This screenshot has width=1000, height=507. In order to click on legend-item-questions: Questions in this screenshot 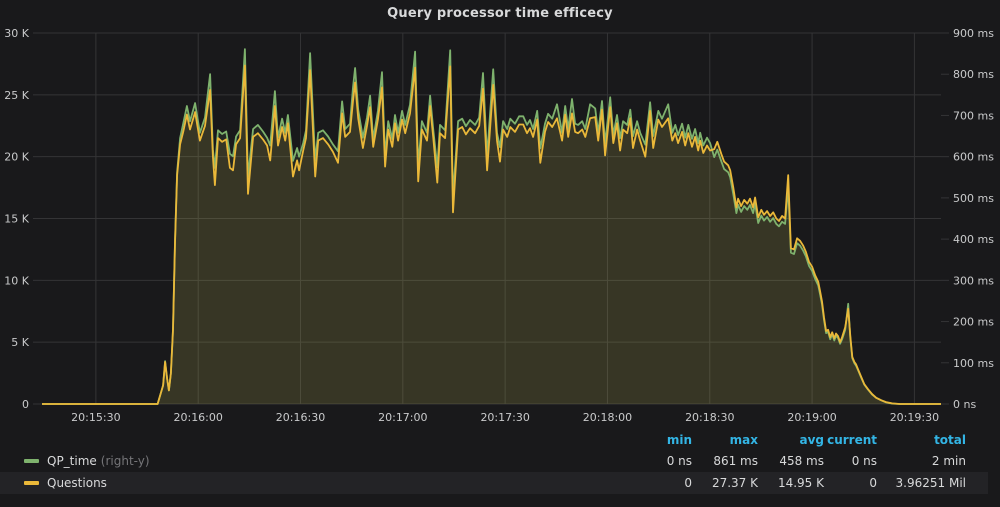, I will do `click(313, 483)`.